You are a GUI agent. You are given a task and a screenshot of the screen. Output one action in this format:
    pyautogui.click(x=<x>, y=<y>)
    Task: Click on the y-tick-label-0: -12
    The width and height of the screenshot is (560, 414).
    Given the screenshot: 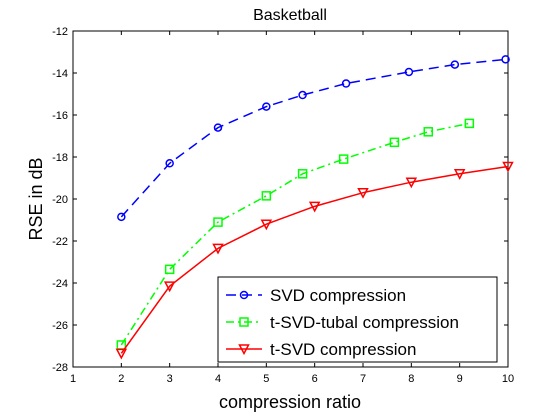 What is the action you would take?
    pyautogui.click(x=60, y=32)
    